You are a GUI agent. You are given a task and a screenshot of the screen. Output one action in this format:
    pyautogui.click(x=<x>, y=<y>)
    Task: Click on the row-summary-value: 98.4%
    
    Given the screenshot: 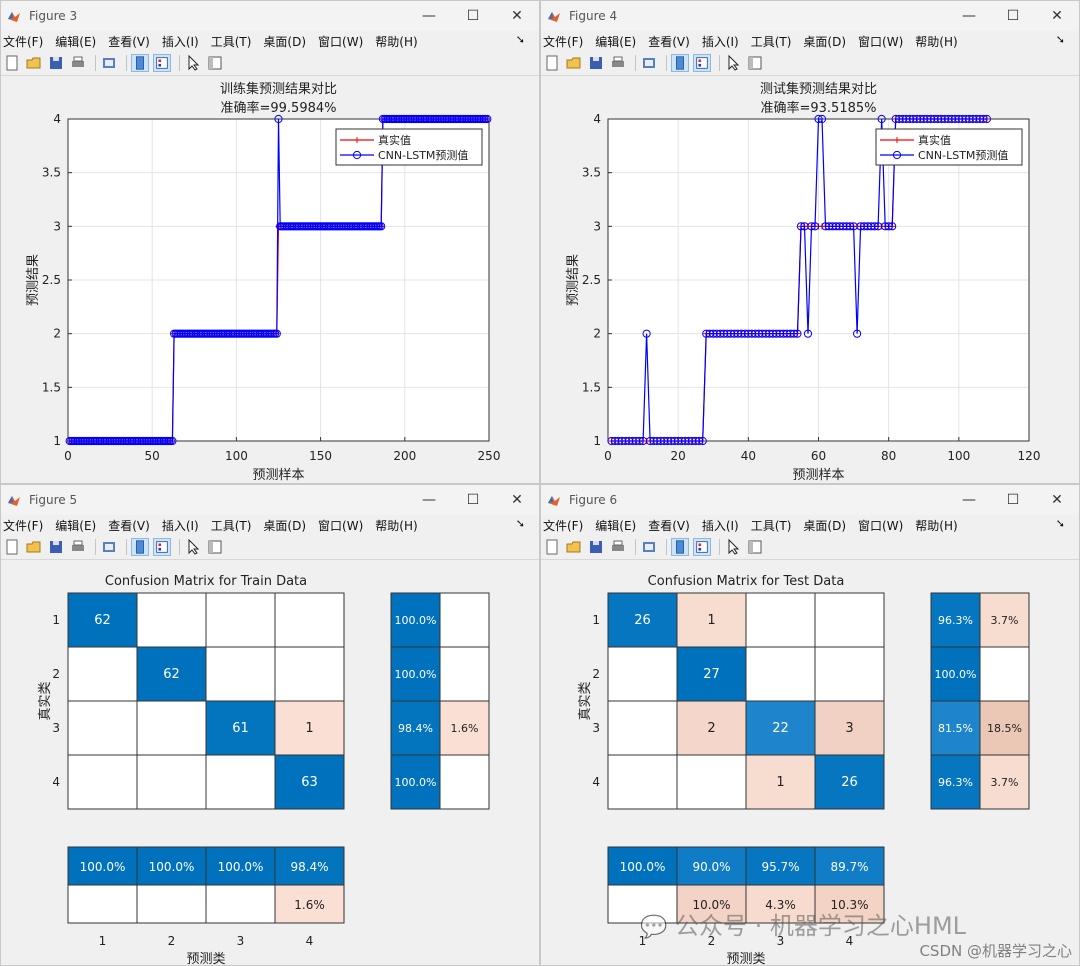 What is the action you would take?
    pyautogui.click(x=415, y=728)
    